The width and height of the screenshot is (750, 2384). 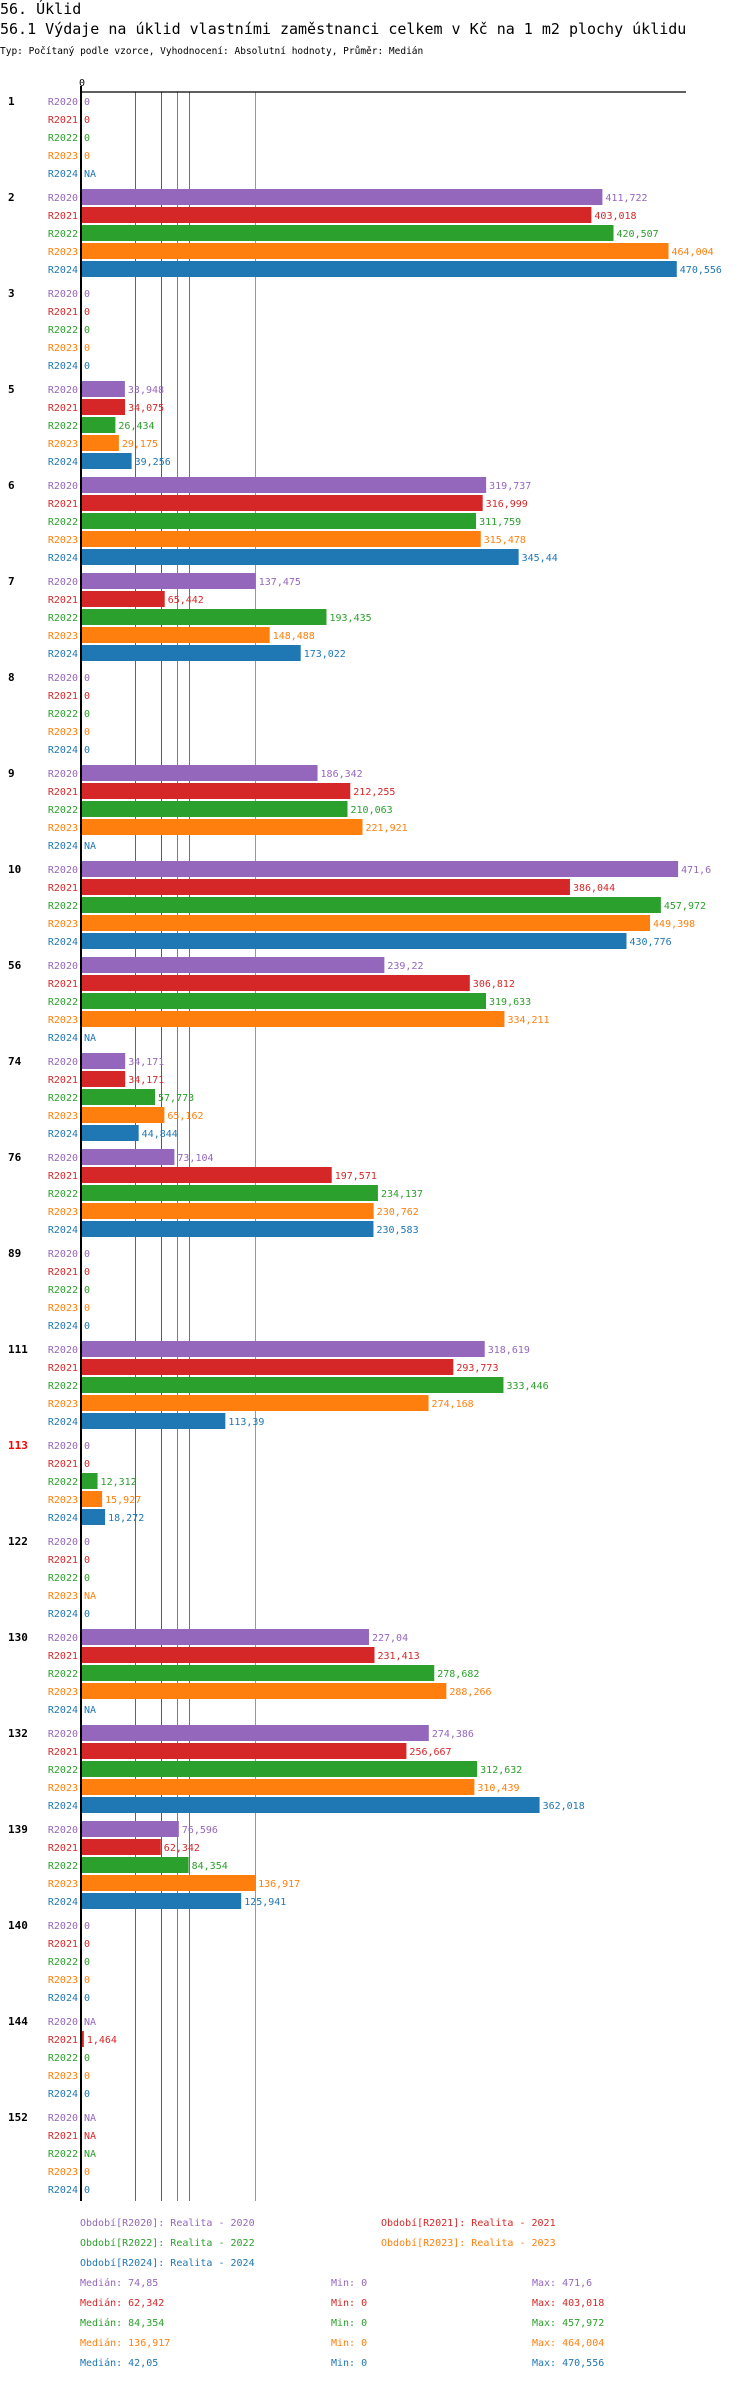 What do you see at coordinates (265, 1902) in the screenshot?
I see `data-label: 125,941` at bounding box center [265, 1902].